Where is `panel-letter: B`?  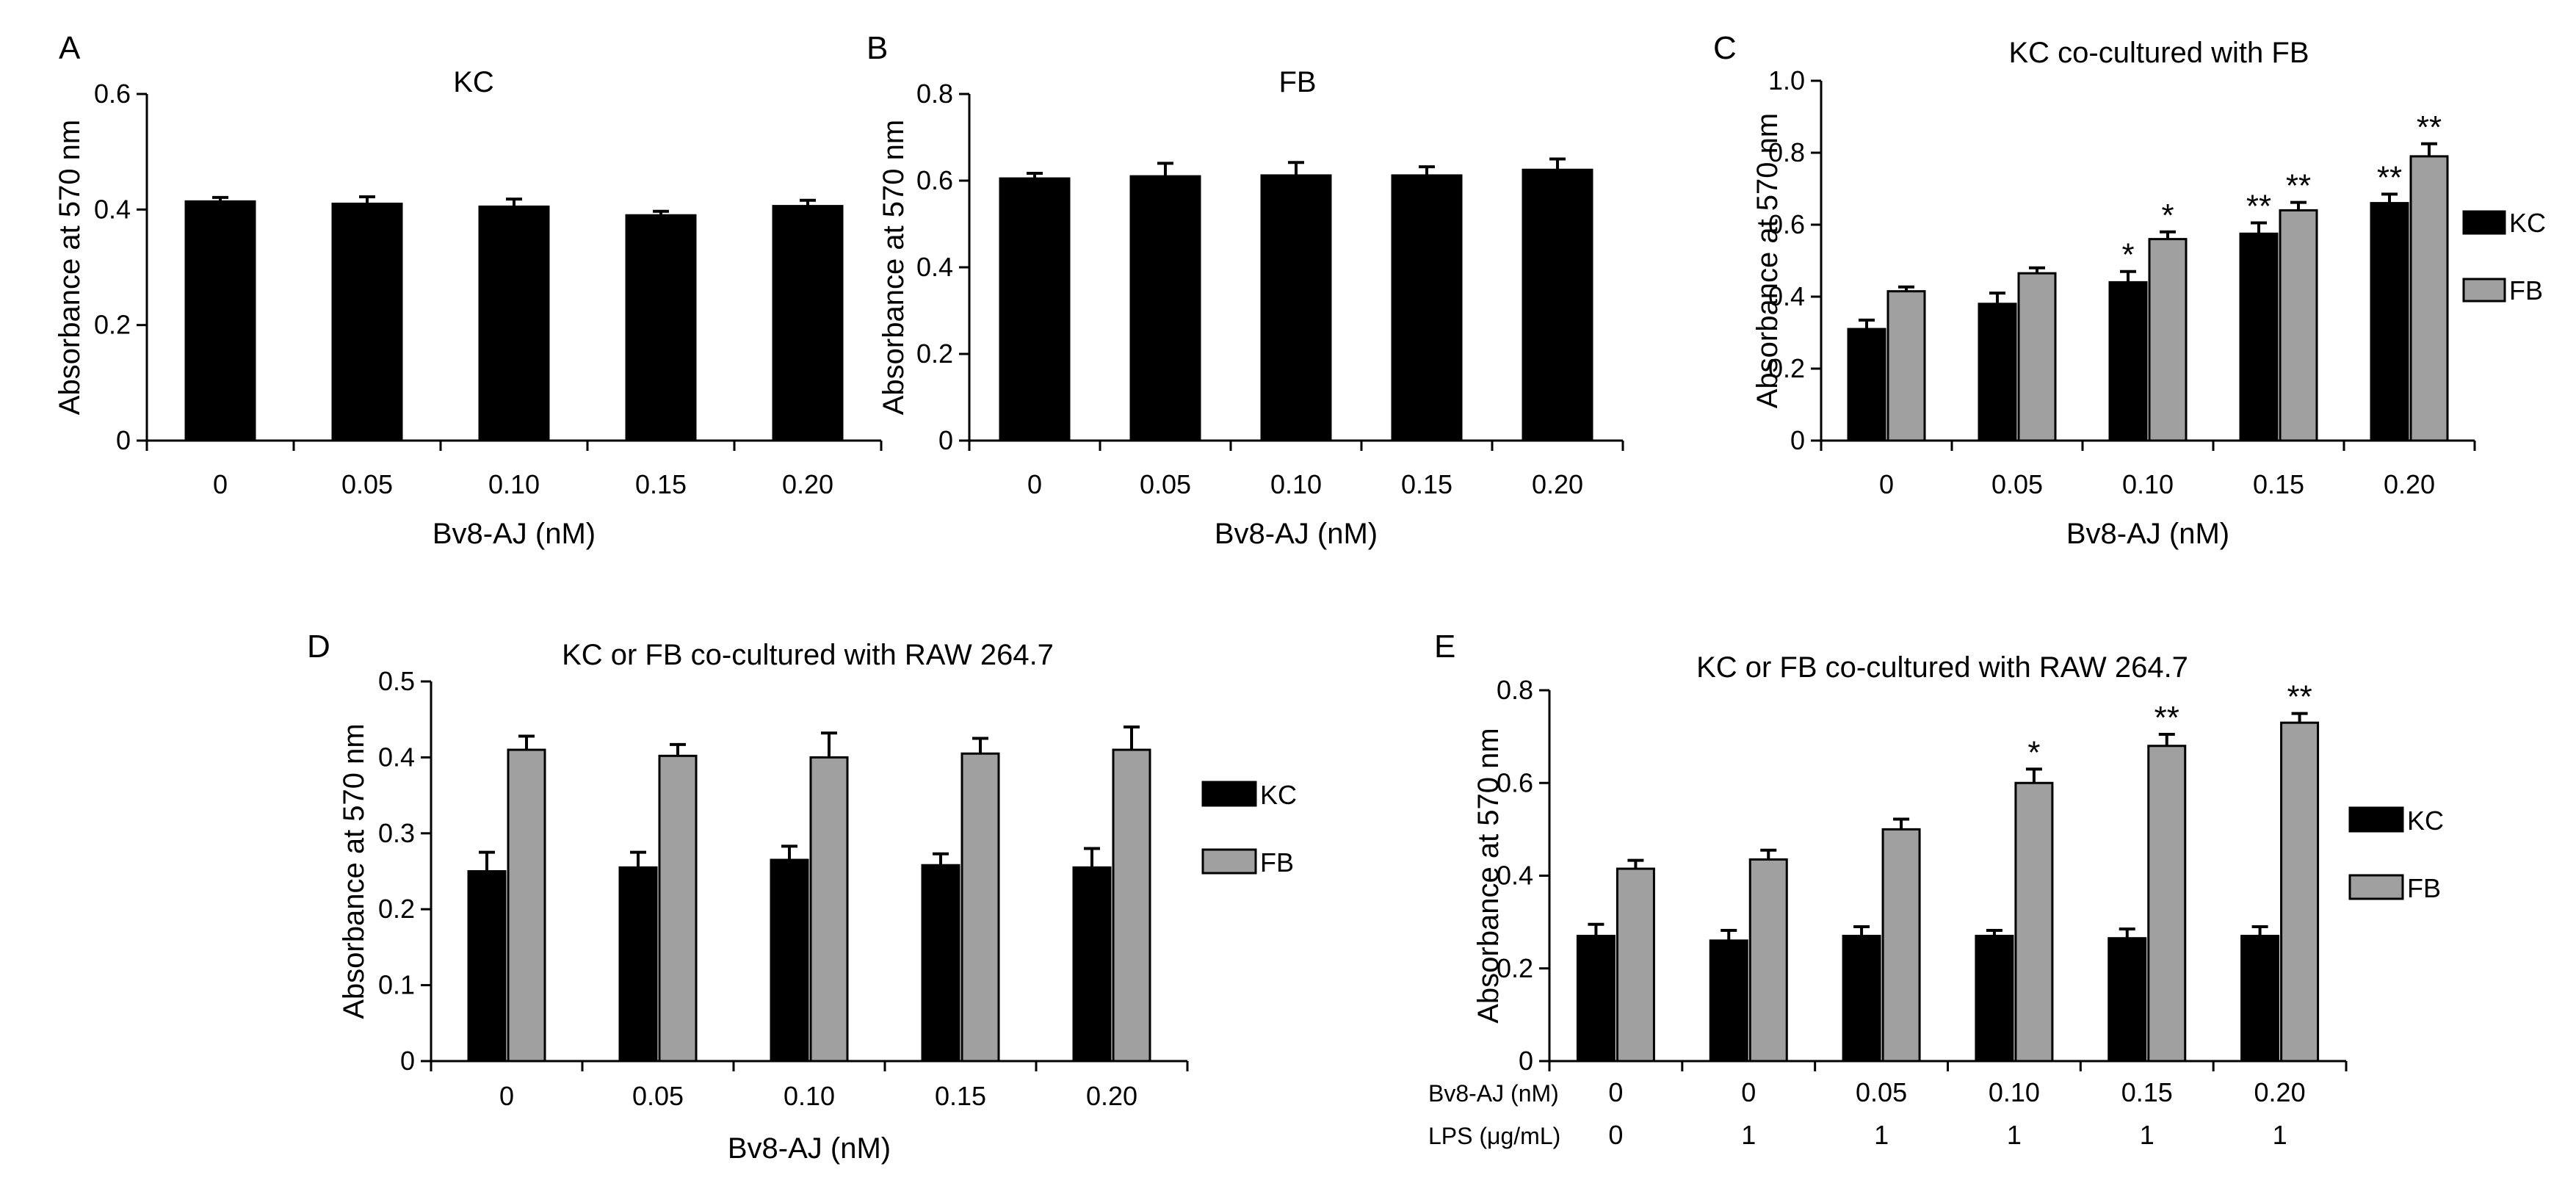 panel-letter: B is located at coordinates (877, 48).